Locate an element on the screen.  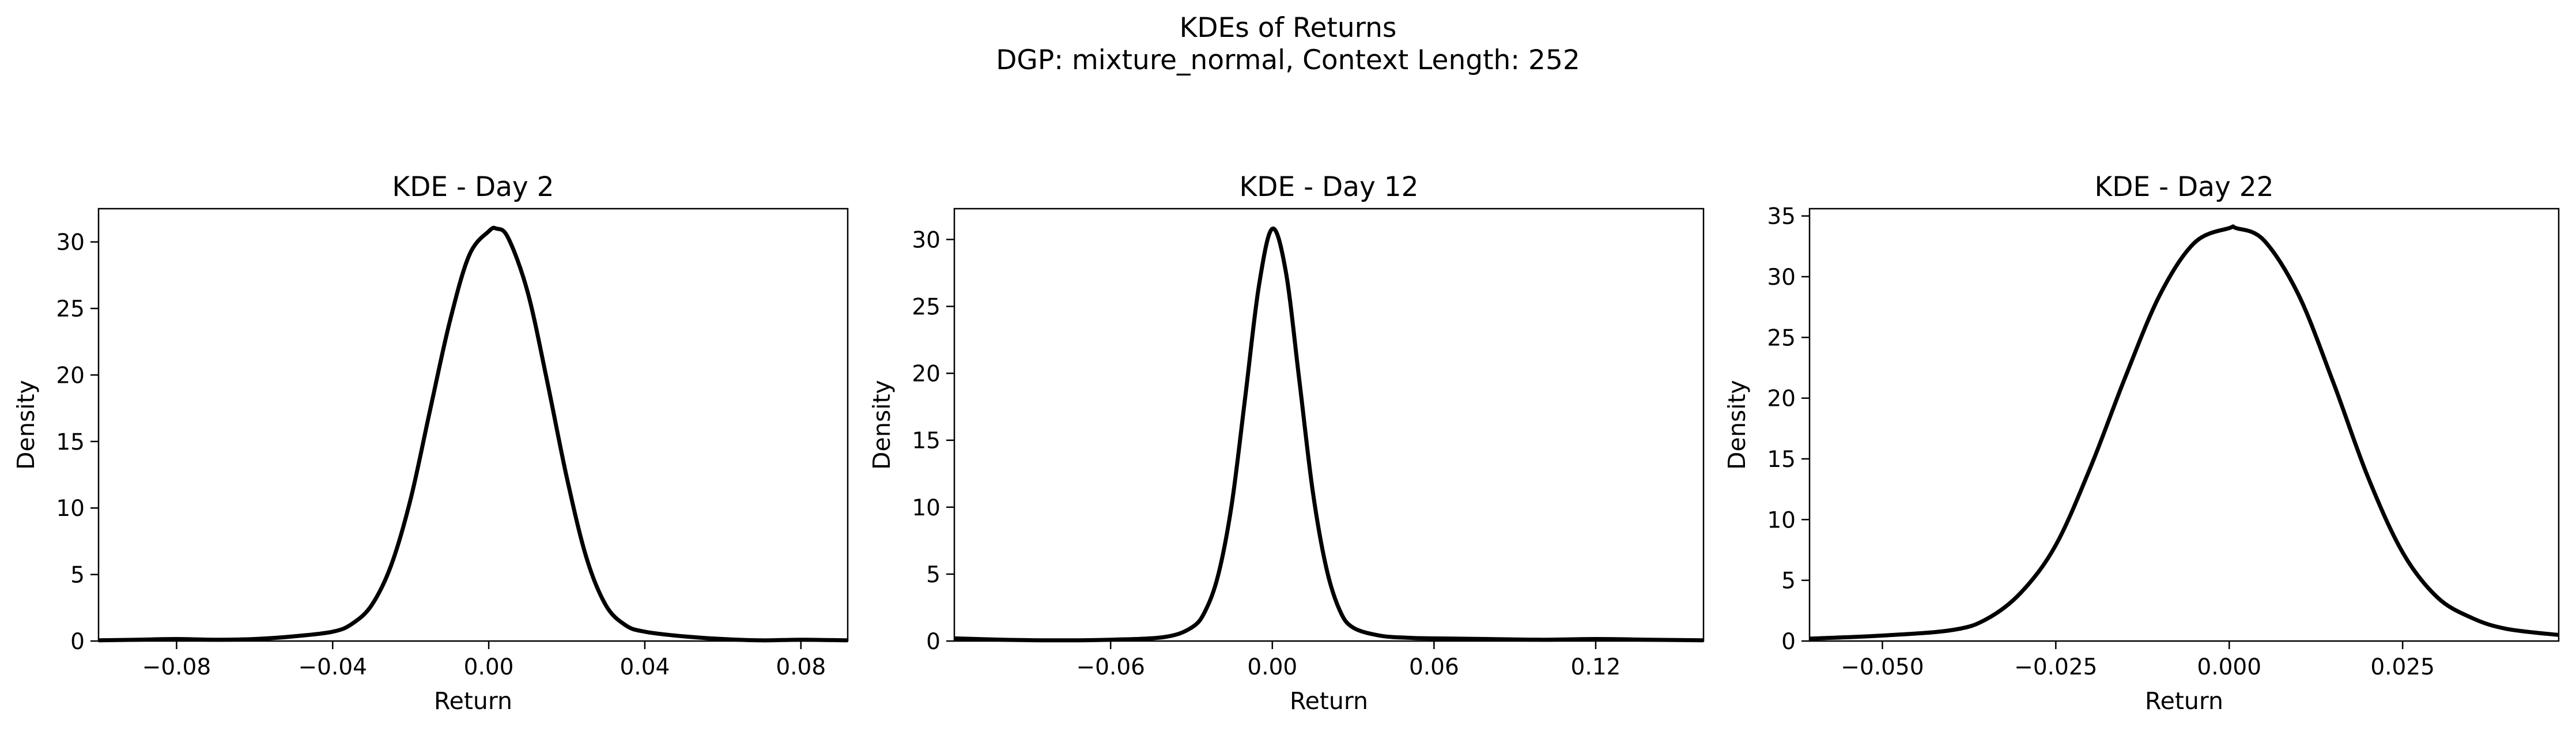
x-tick-label: −0.06 is located at coordinates (1110, 667).